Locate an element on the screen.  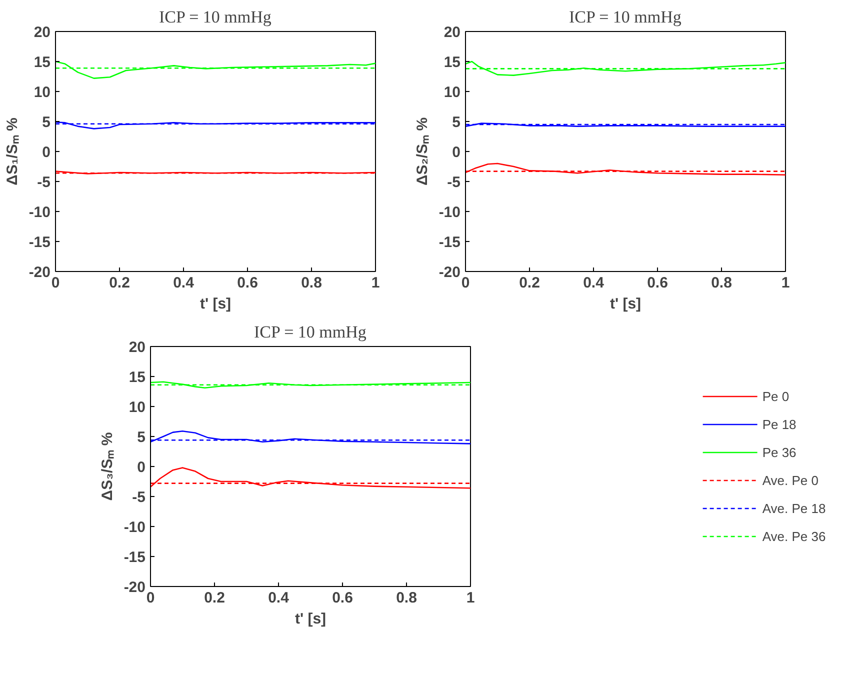
legend-label: Pe 18 is located at coordinates (779, 424).